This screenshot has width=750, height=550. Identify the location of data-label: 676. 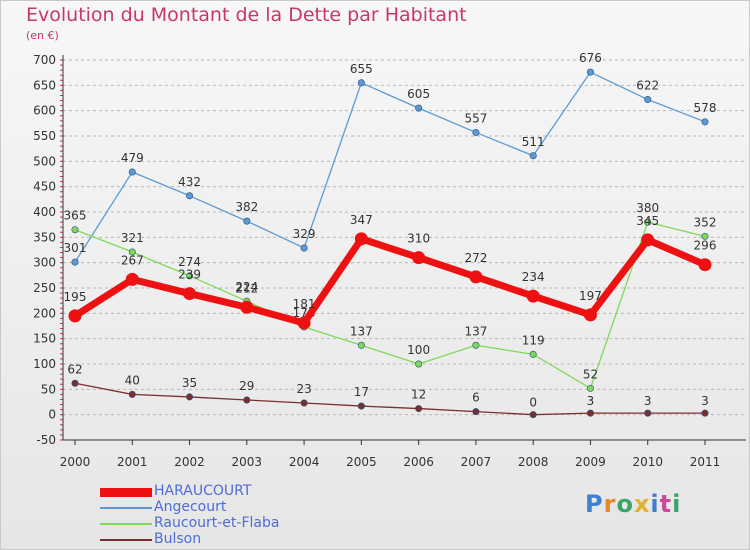
(590, 58).